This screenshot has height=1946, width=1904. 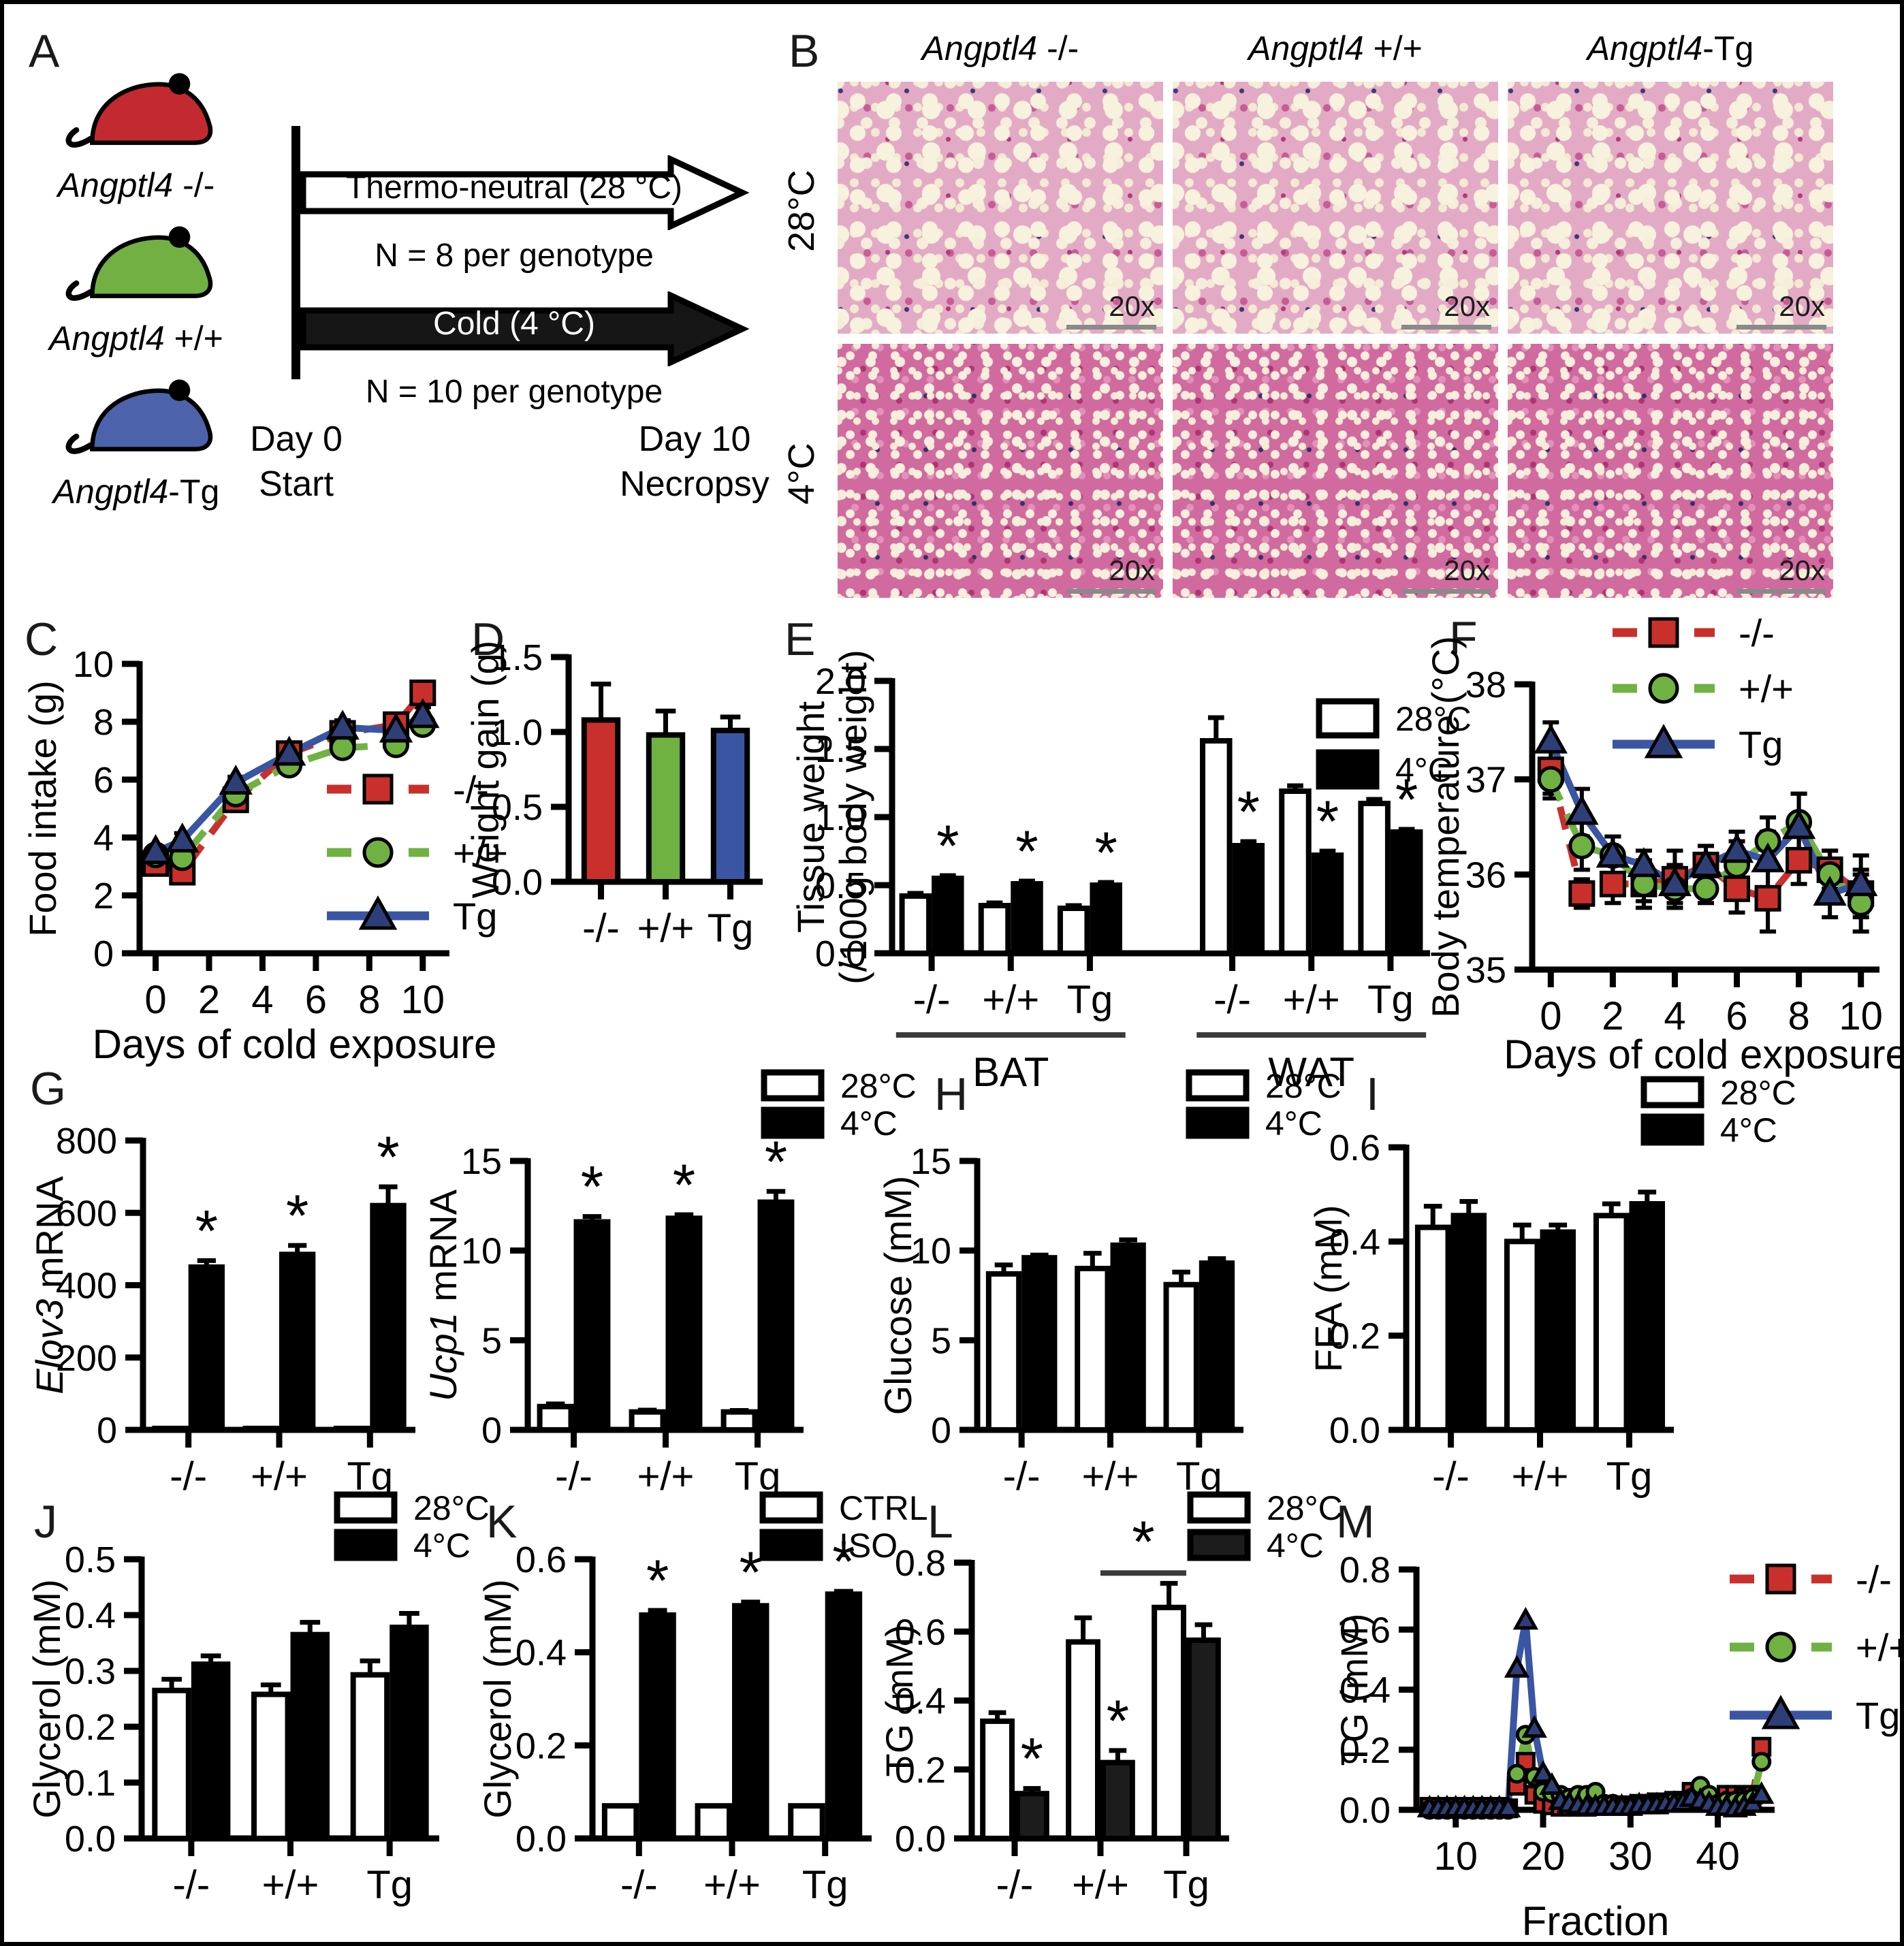 I want to click on svg-text: TG (mM), so click(x=899, y=1701).